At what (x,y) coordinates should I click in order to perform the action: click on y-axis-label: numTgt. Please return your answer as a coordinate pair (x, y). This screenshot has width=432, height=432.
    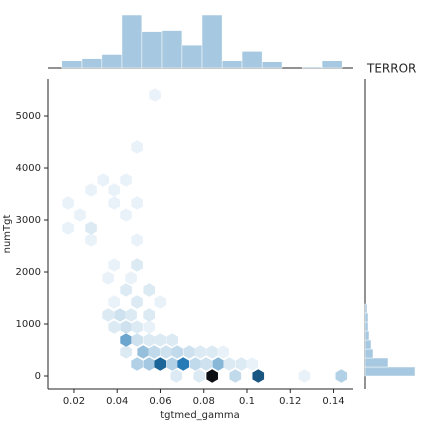
    Looking at the image, I should click on (7, 234).